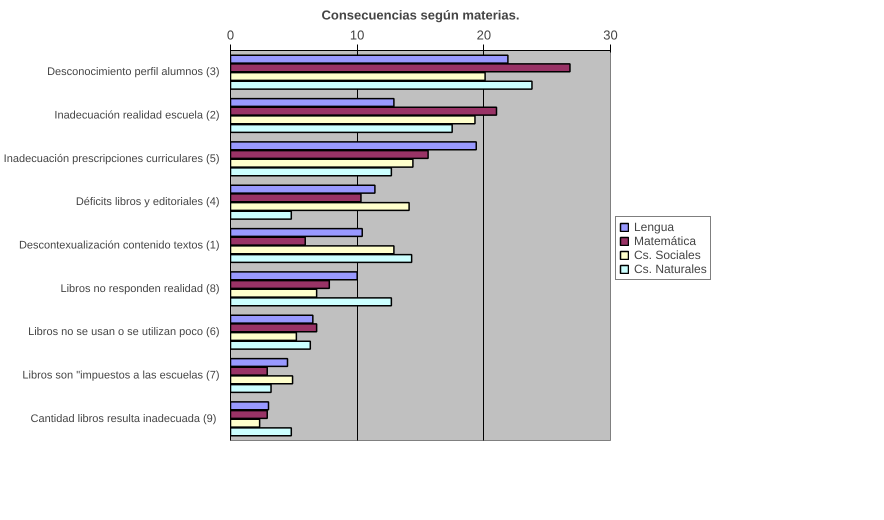 This screenshot has width=884, height=520. Describe the element at coordinates (654, 227) in the screenshot. I see `legend-label: Lengua` at that location.